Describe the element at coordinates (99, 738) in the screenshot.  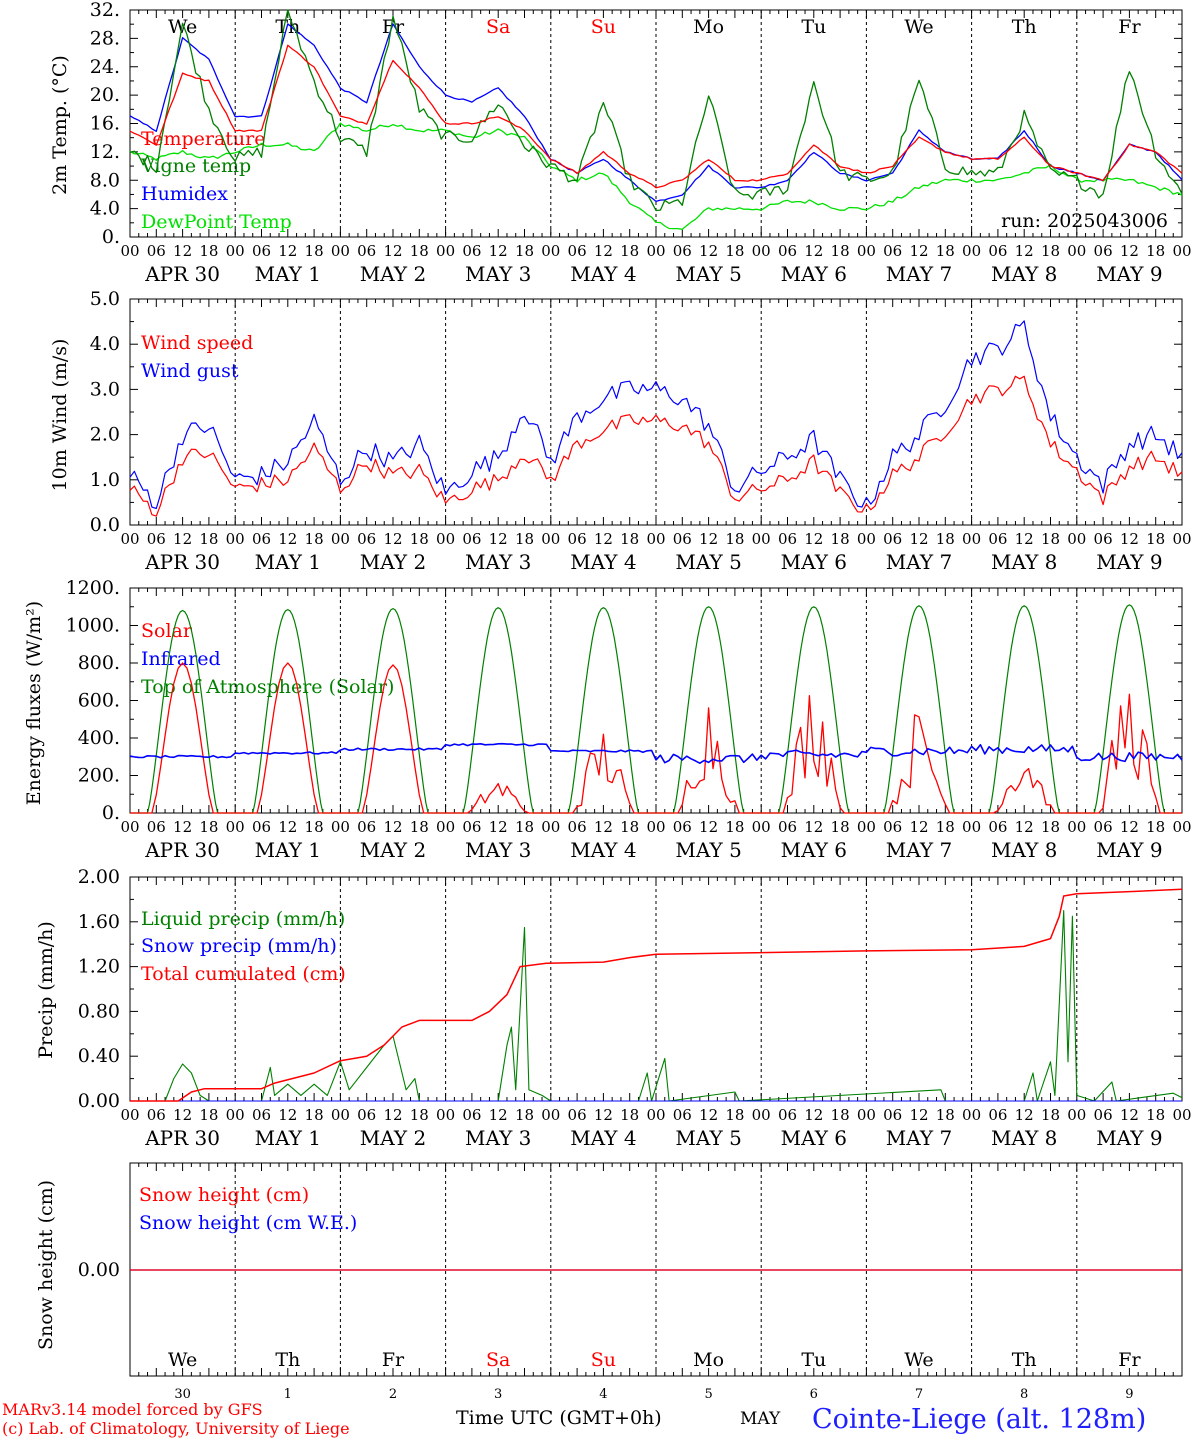
I see `energy-ytick-label: 400.` at that location.